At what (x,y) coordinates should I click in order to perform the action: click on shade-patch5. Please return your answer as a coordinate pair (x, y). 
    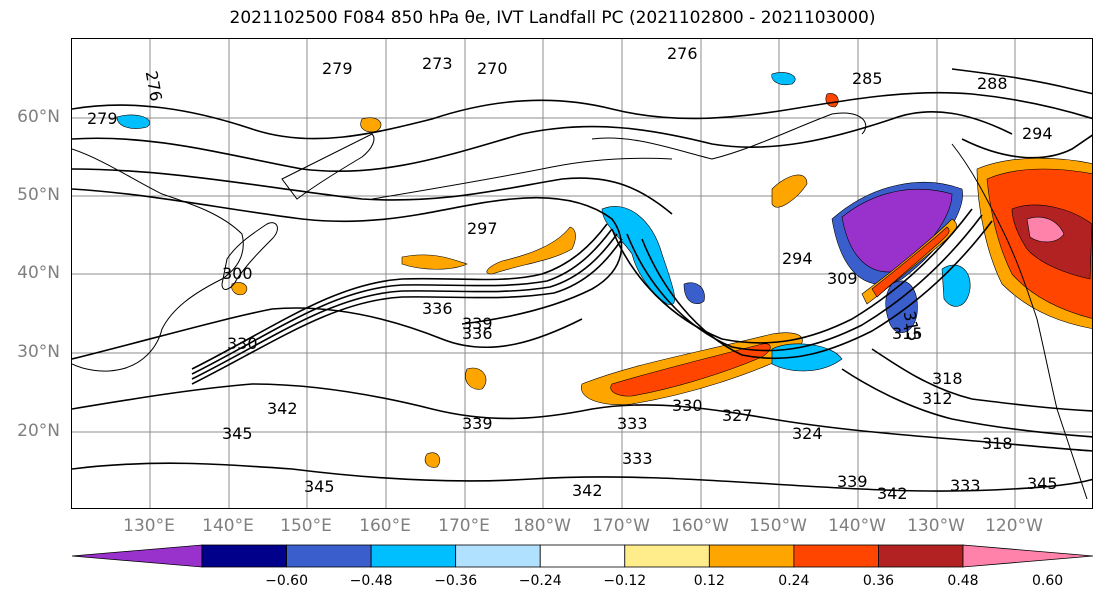
    Looking at the image, I should click on (239, 289).